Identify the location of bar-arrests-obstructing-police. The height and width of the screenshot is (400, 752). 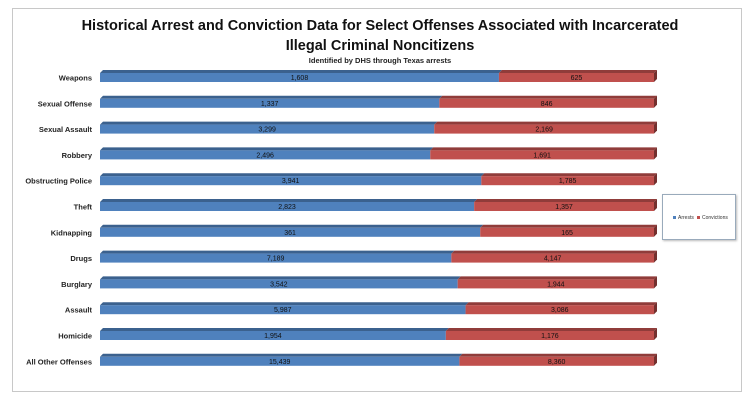
(291, 181).